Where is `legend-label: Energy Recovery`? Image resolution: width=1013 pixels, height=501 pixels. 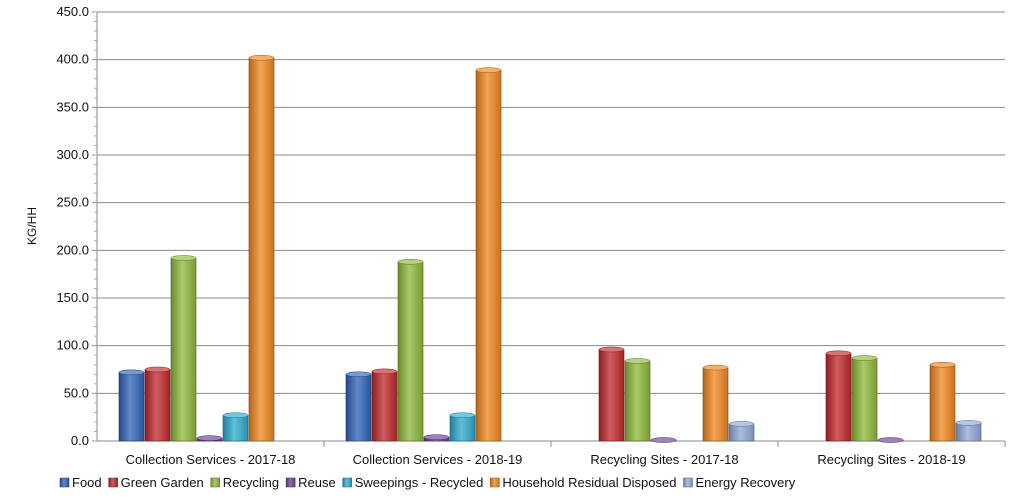
legend-label: Energy Recovery is located at coordinates (745, 482).